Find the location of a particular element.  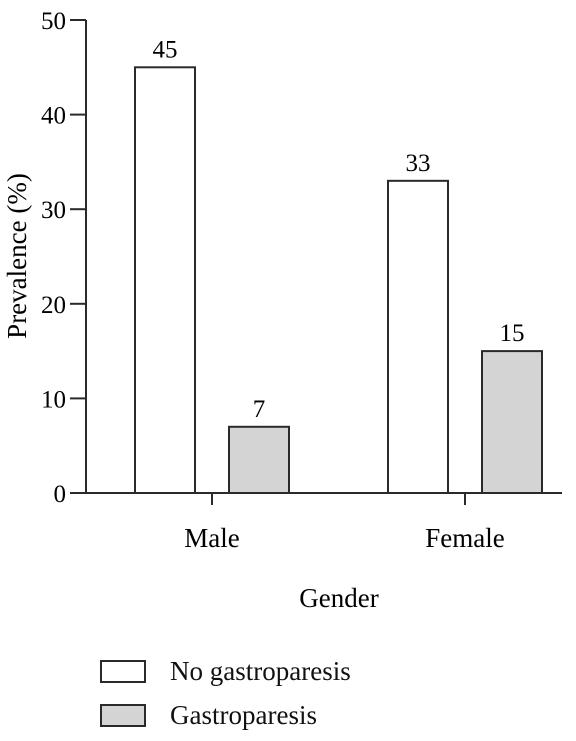

legend-item-gastroparesis: Gastroparesis is located at coordinates (225, 715).